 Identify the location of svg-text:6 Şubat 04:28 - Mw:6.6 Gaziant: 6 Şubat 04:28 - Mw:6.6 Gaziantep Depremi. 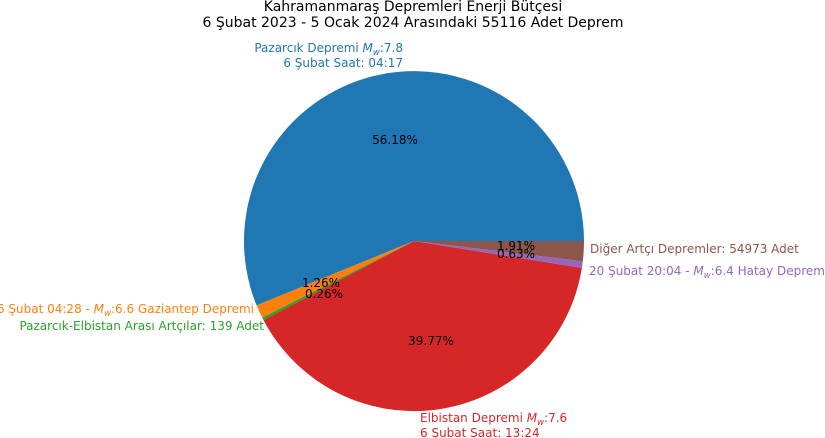
(127, 310).